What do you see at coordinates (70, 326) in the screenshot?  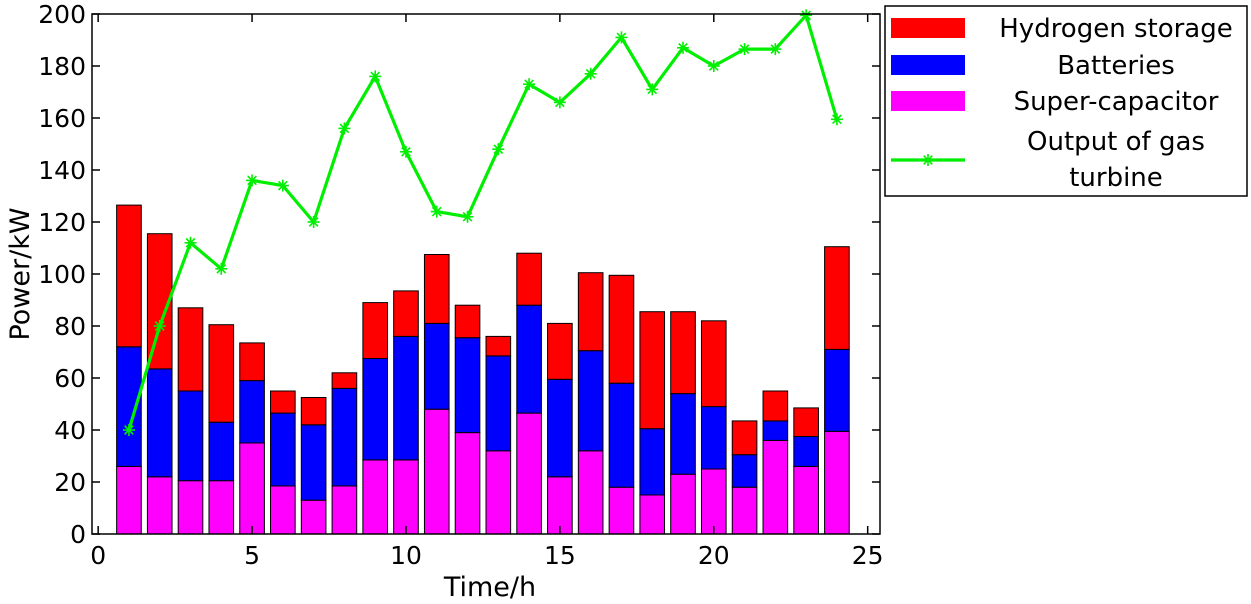 I see `y-tick-label-80: 80` at bounding box center [70, 326].